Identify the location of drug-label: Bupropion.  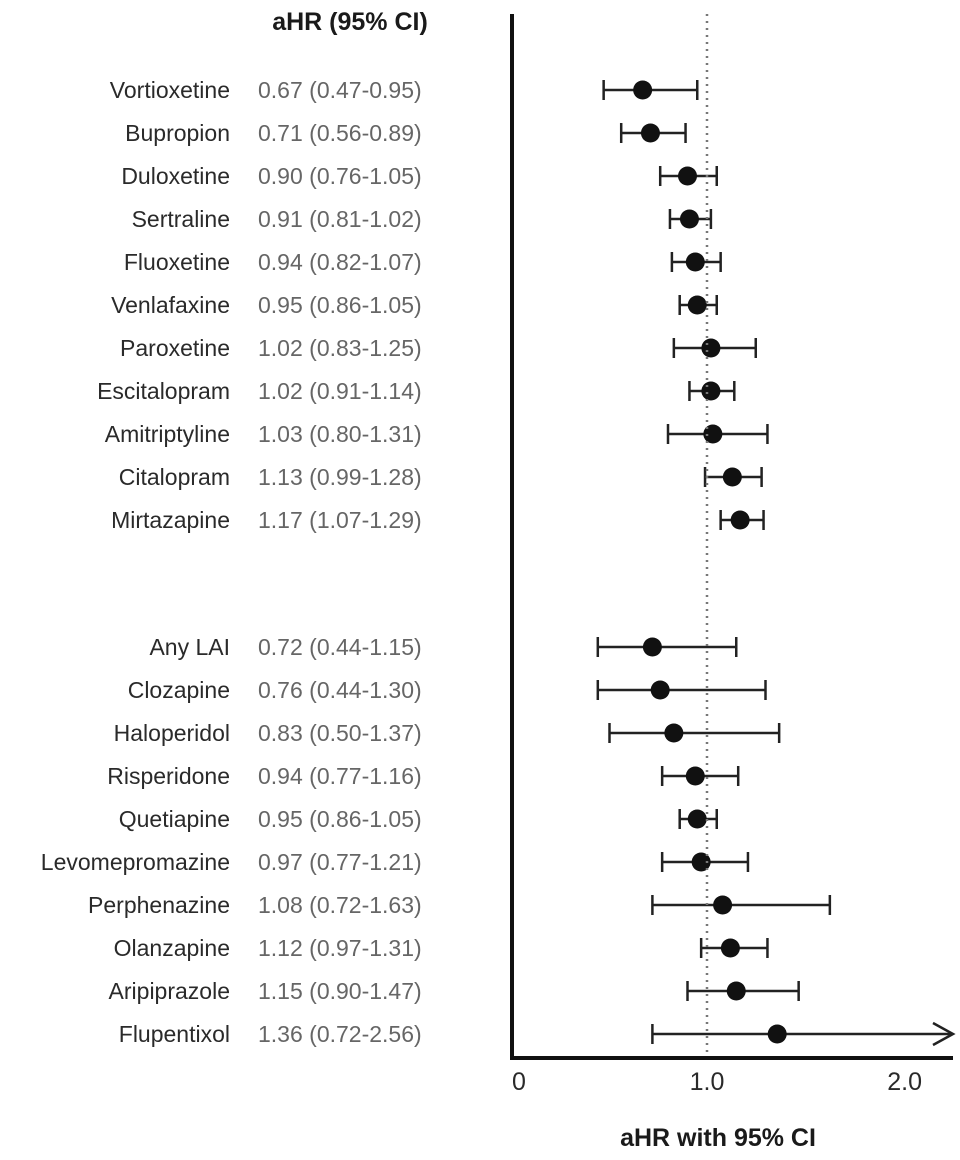
(177, 133).